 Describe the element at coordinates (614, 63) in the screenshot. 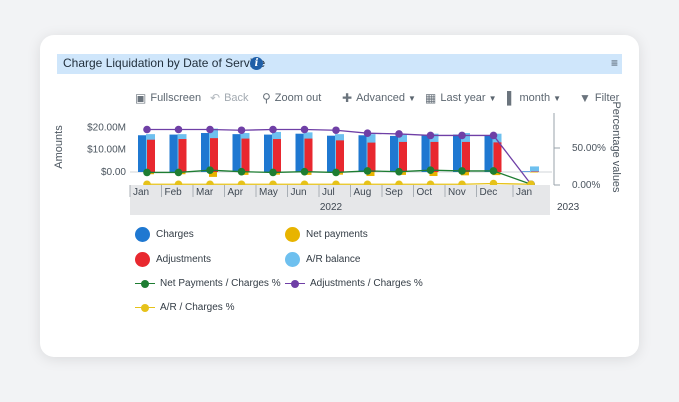

I see `hamburger-menu-icon: ≡` at that location.